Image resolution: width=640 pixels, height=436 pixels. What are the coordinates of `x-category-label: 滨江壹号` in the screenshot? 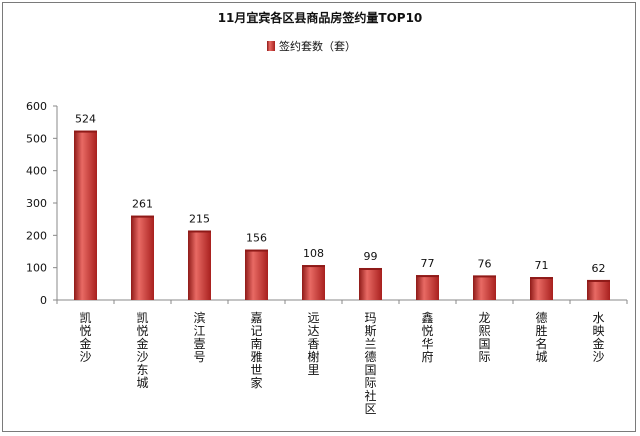 It's located at (199, 337).